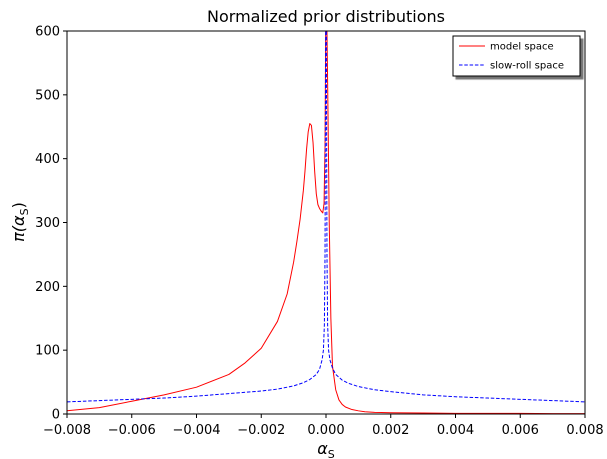 The image size is (607, 459). I want to click on legend-box, so click(516, 56).